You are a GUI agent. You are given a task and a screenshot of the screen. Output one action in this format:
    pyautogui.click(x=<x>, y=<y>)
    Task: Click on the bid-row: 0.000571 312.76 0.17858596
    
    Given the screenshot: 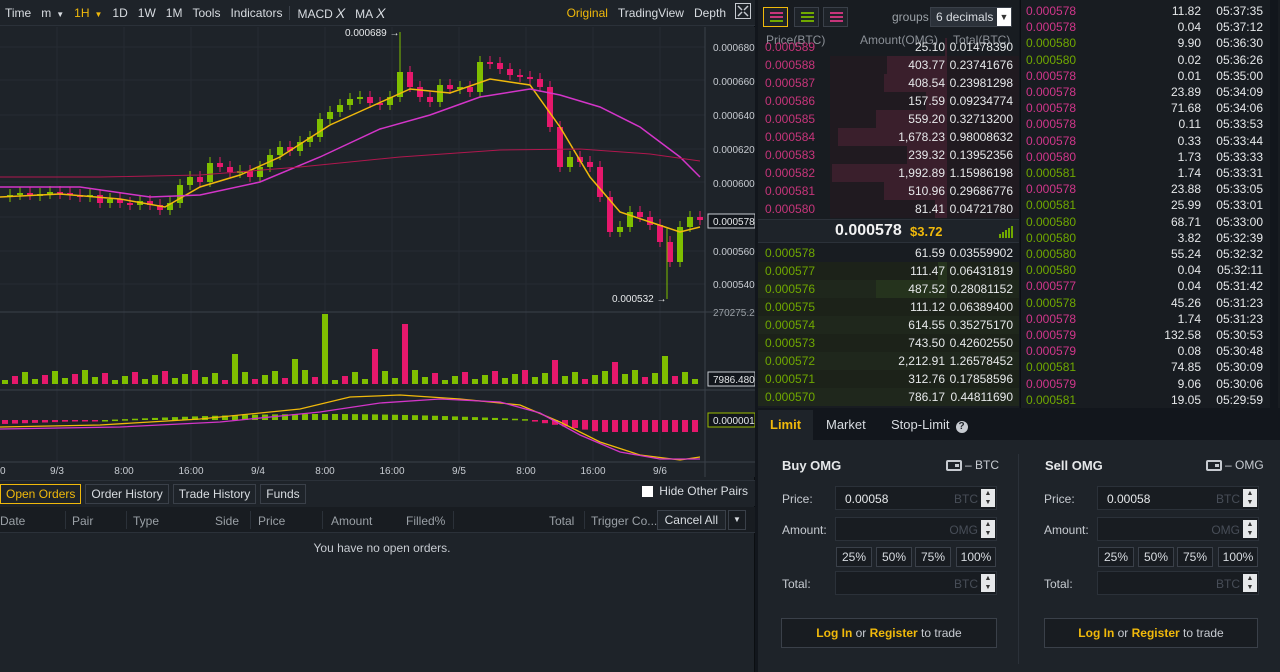 What is the action you would take?
    pyautogui.click(x=888, y=379)
    